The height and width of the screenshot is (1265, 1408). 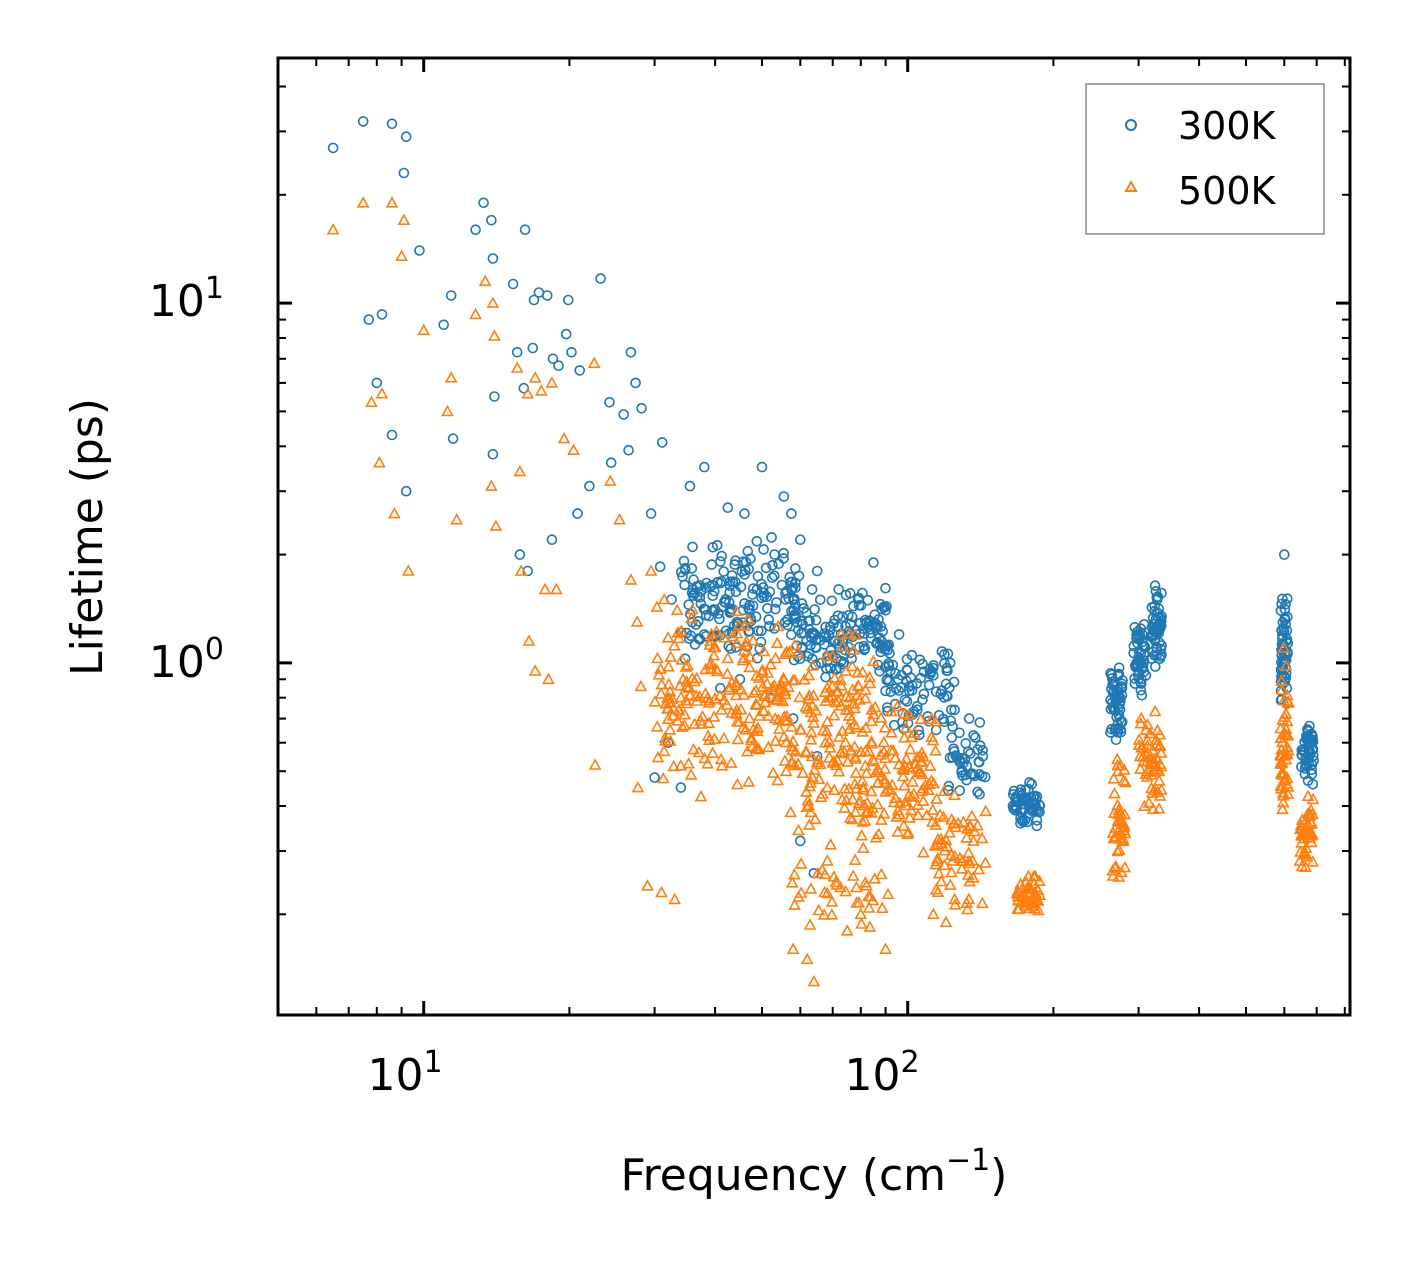 I want to click on x-axis-label: Frequency (cm−1), so click(x=814, y=1172).